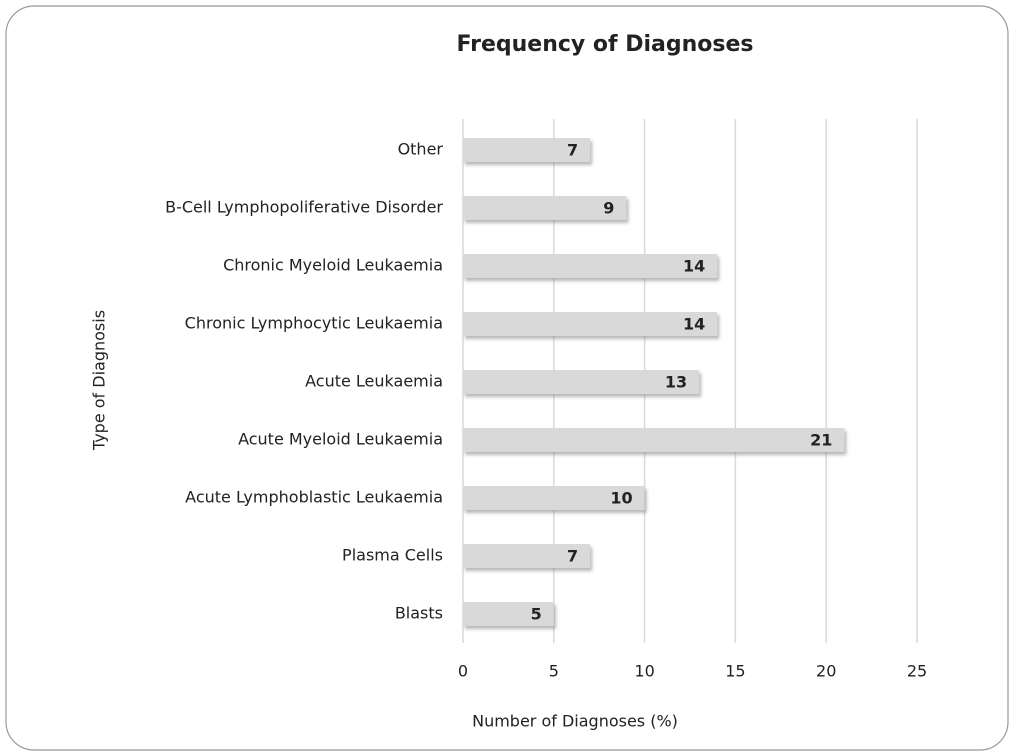 This screenshot has height=756, width=1014. I want to click on value-label: 9, so click(608, 208).